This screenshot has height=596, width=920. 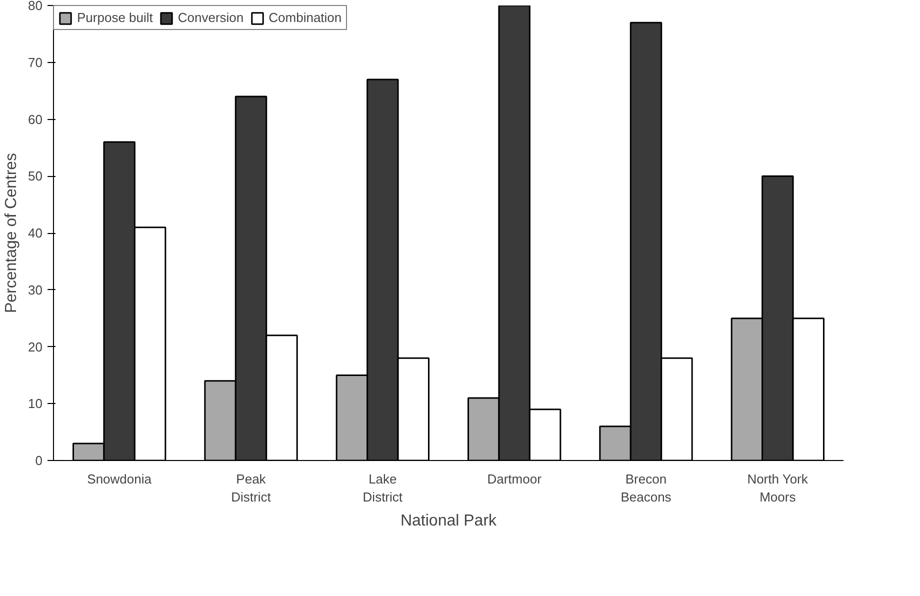 What do you see at coordinates (35, 119) in the screenshot?
I see `y-tick-label: 60` at bounding box center [35, 119].